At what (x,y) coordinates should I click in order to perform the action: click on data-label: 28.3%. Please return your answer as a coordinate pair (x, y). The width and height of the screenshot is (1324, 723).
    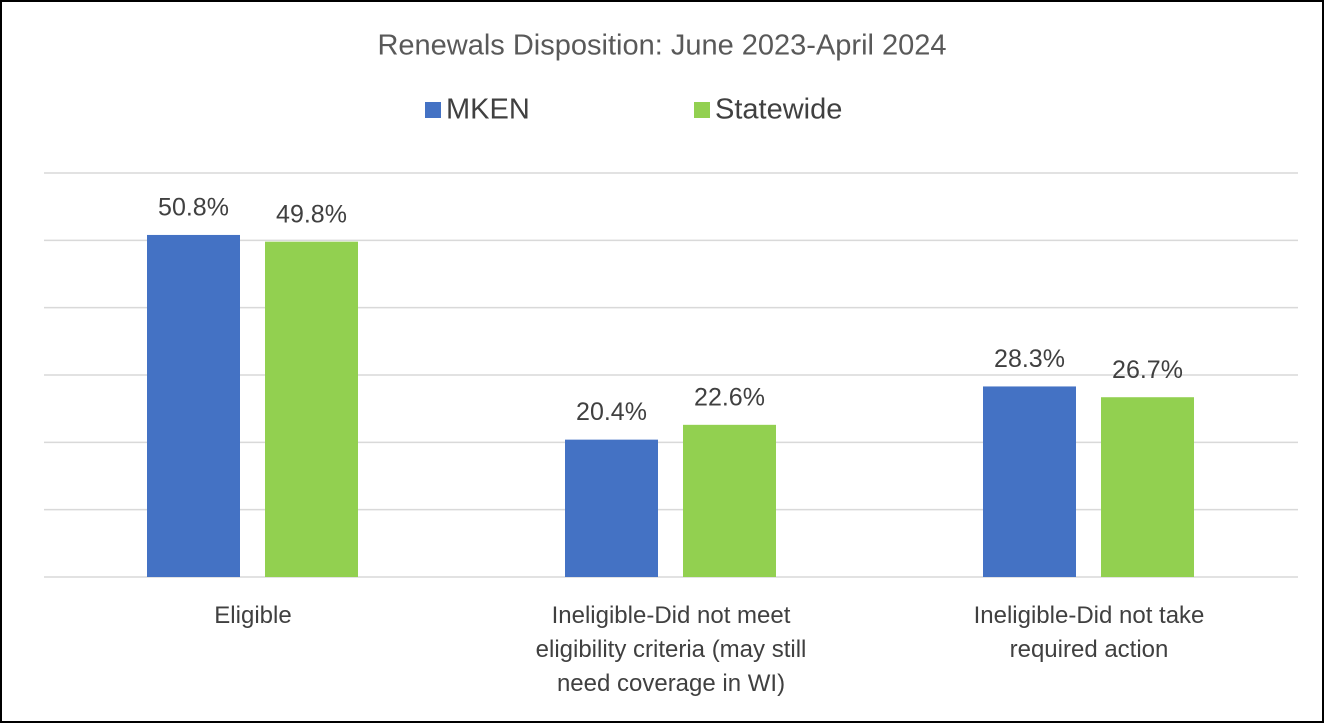
    Looking at the image, I should click on (1029, 359).